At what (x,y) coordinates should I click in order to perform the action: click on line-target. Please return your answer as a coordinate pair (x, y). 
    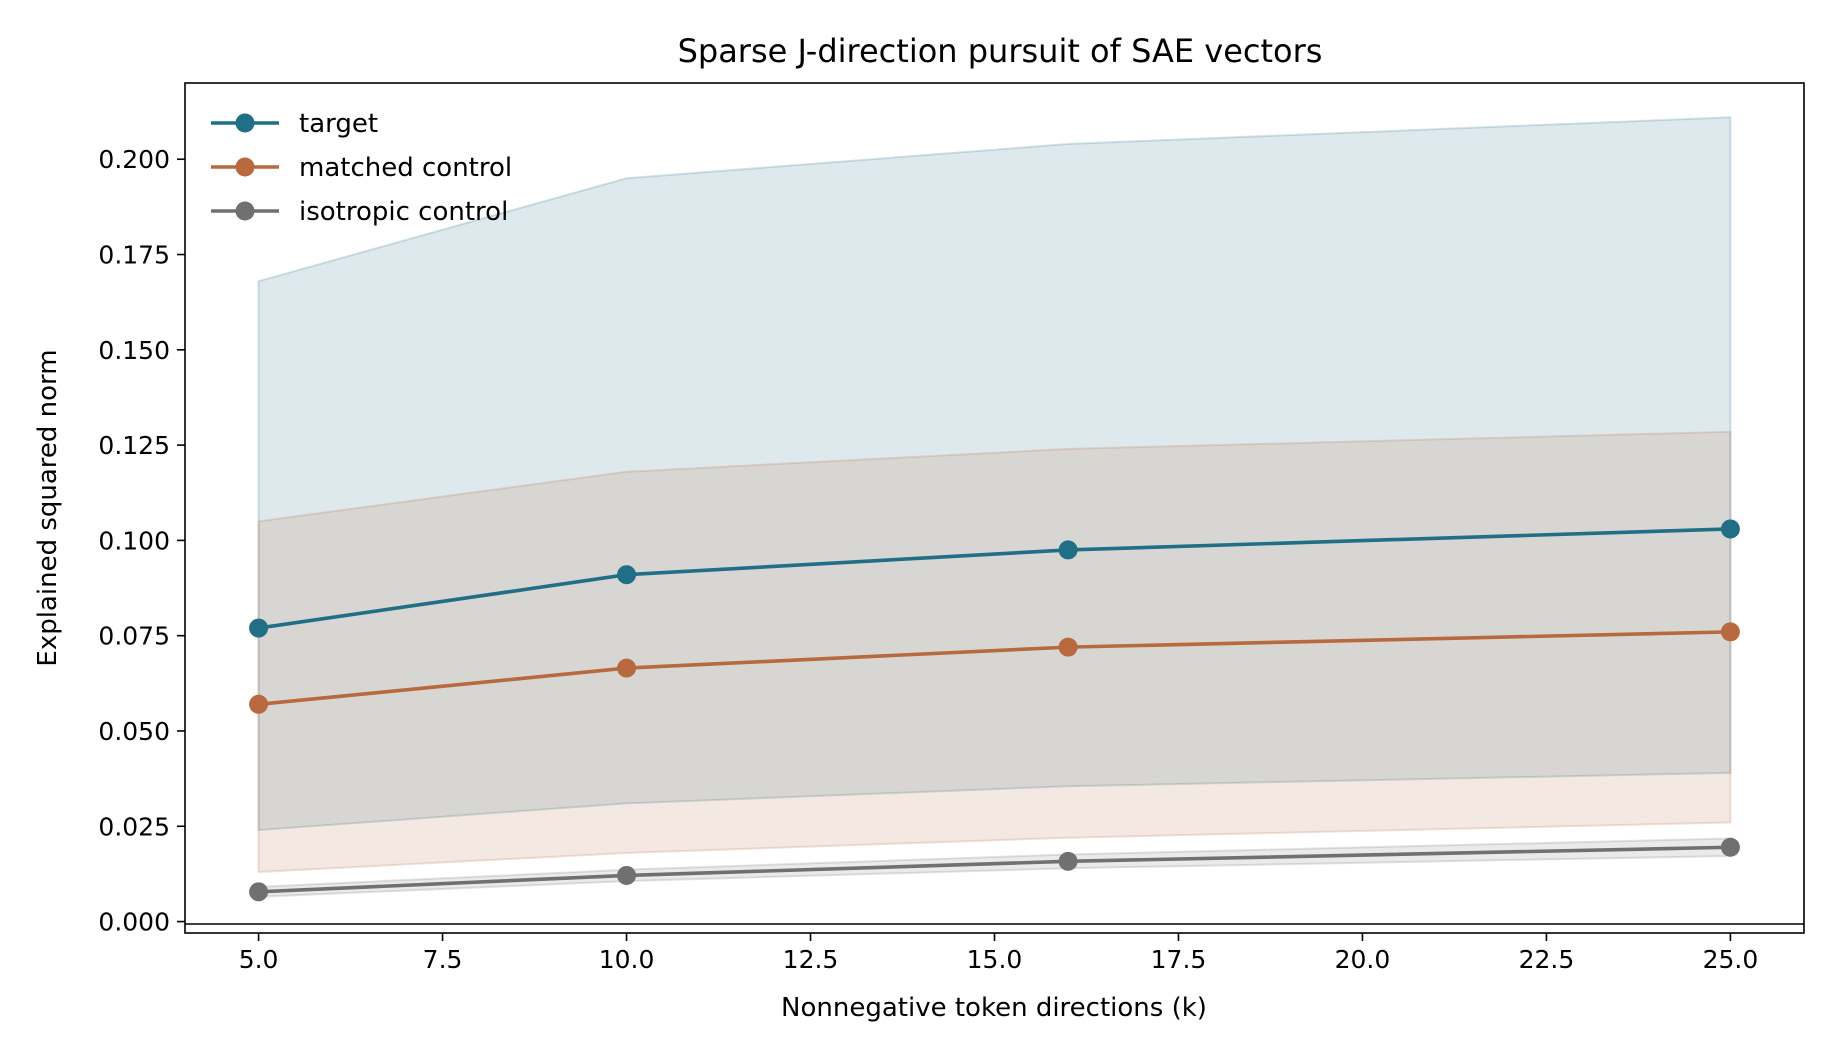
    Looking at the image, I should click on (994, 578).